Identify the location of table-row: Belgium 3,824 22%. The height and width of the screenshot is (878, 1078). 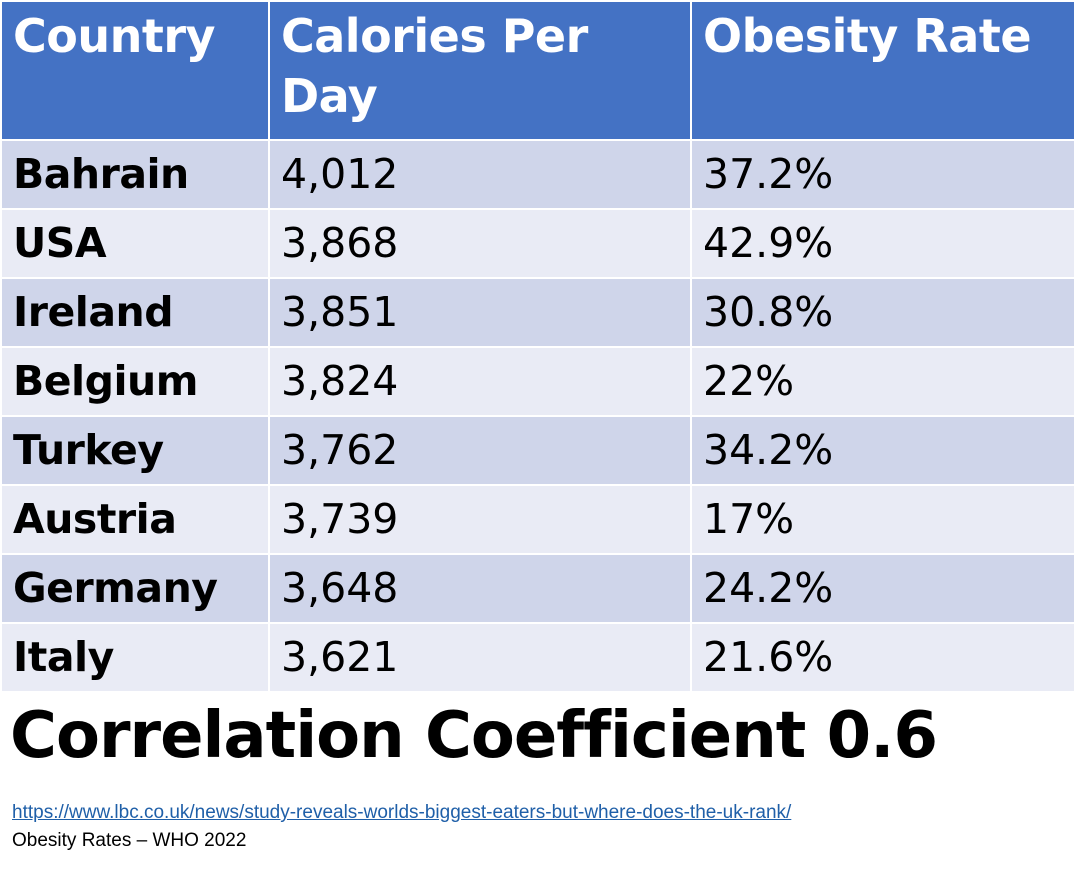
(538, 381).